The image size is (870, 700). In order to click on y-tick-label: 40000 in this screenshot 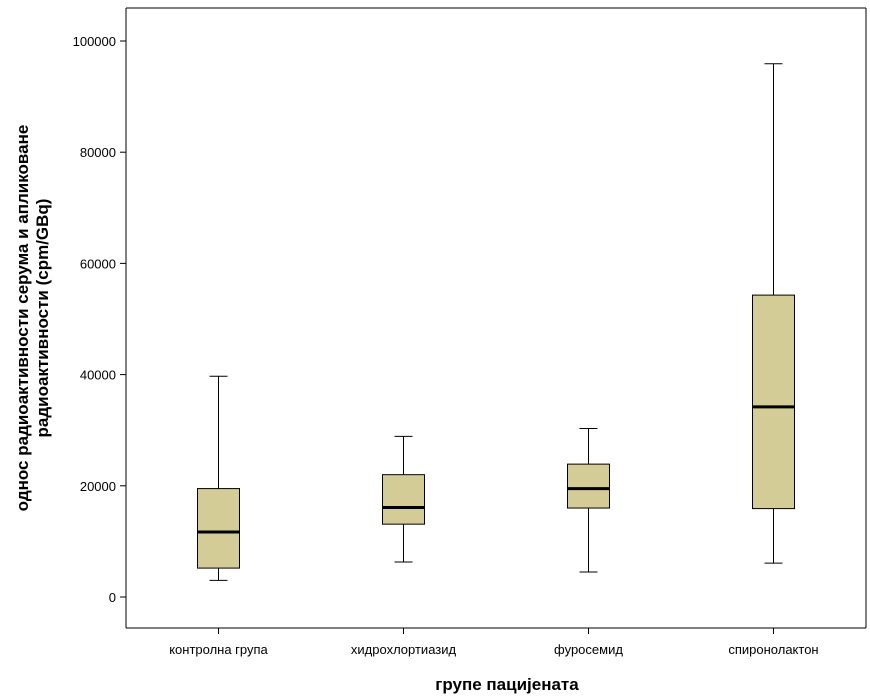, I will do `click(98, 375)`.